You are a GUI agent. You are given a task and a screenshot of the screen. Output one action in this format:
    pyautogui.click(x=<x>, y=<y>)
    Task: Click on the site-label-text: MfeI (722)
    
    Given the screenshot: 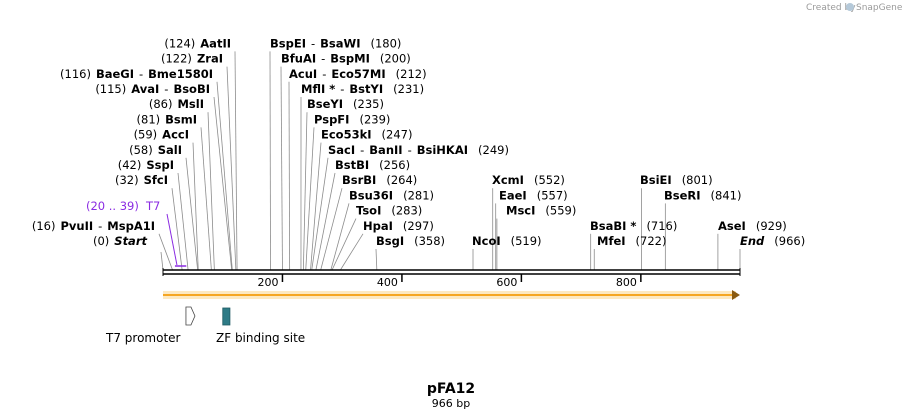 What is the action you would take?
    pyautogui.click(x=631, y=241)
    